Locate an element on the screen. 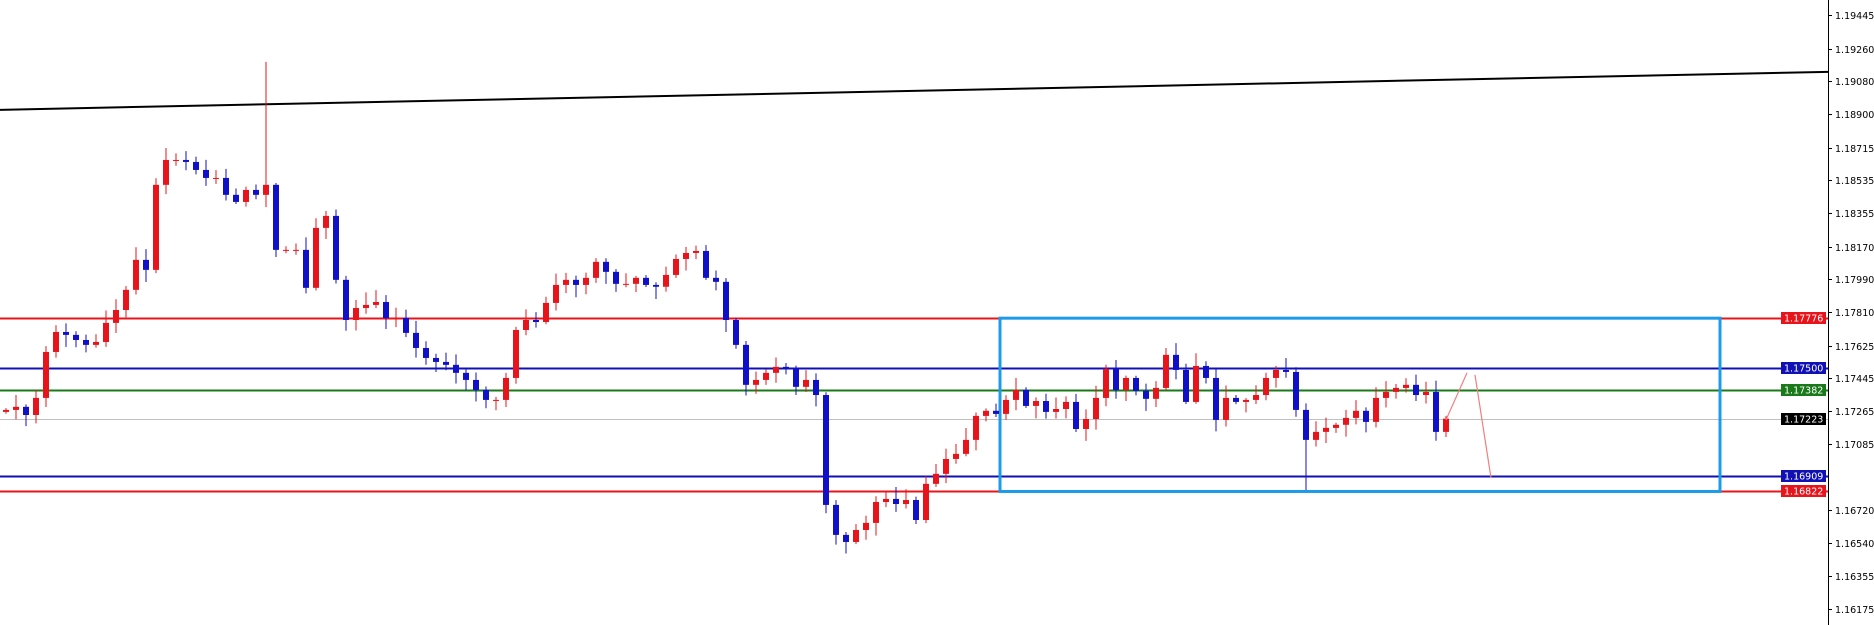  tick-label: 1.16175 is located at coordinates (1854, 610).